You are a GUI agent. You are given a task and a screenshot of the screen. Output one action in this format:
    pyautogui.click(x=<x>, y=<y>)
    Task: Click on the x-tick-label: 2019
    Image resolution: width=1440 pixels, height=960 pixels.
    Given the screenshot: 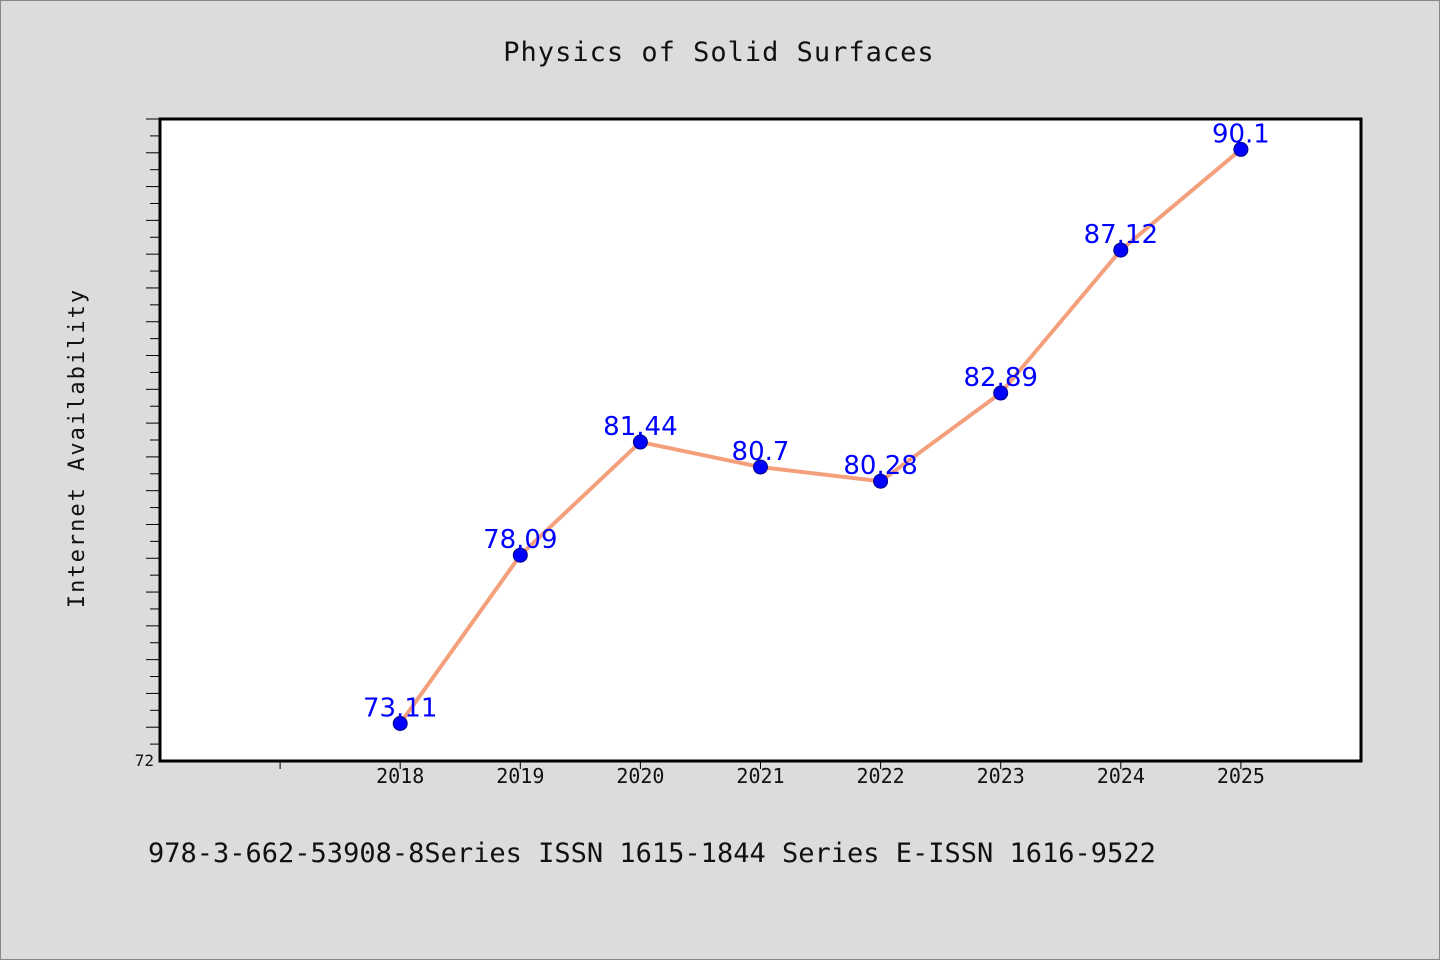 What is the action you would take?
    pyautogui.click(x=520, y=776)
    